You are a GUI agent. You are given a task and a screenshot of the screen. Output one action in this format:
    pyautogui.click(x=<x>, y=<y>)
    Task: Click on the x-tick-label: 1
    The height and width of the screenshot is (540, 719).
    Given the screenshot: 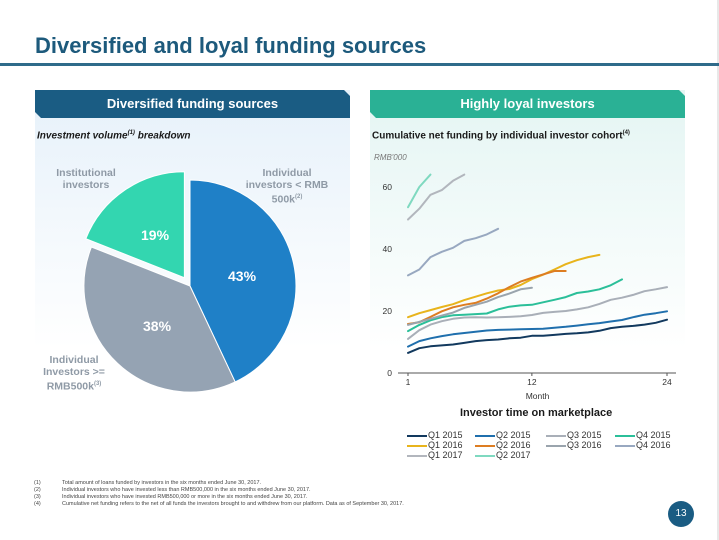 What is the action you would take?
    pyautogui.click(x=408, y=382)
    